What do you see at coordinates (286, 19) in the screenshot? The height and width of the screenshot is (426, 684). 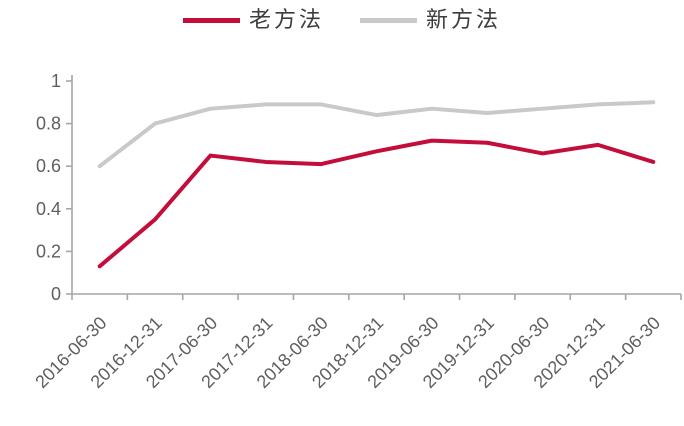 I see `legend-label-old-method: 老方法` at bounding box center [286, 19].